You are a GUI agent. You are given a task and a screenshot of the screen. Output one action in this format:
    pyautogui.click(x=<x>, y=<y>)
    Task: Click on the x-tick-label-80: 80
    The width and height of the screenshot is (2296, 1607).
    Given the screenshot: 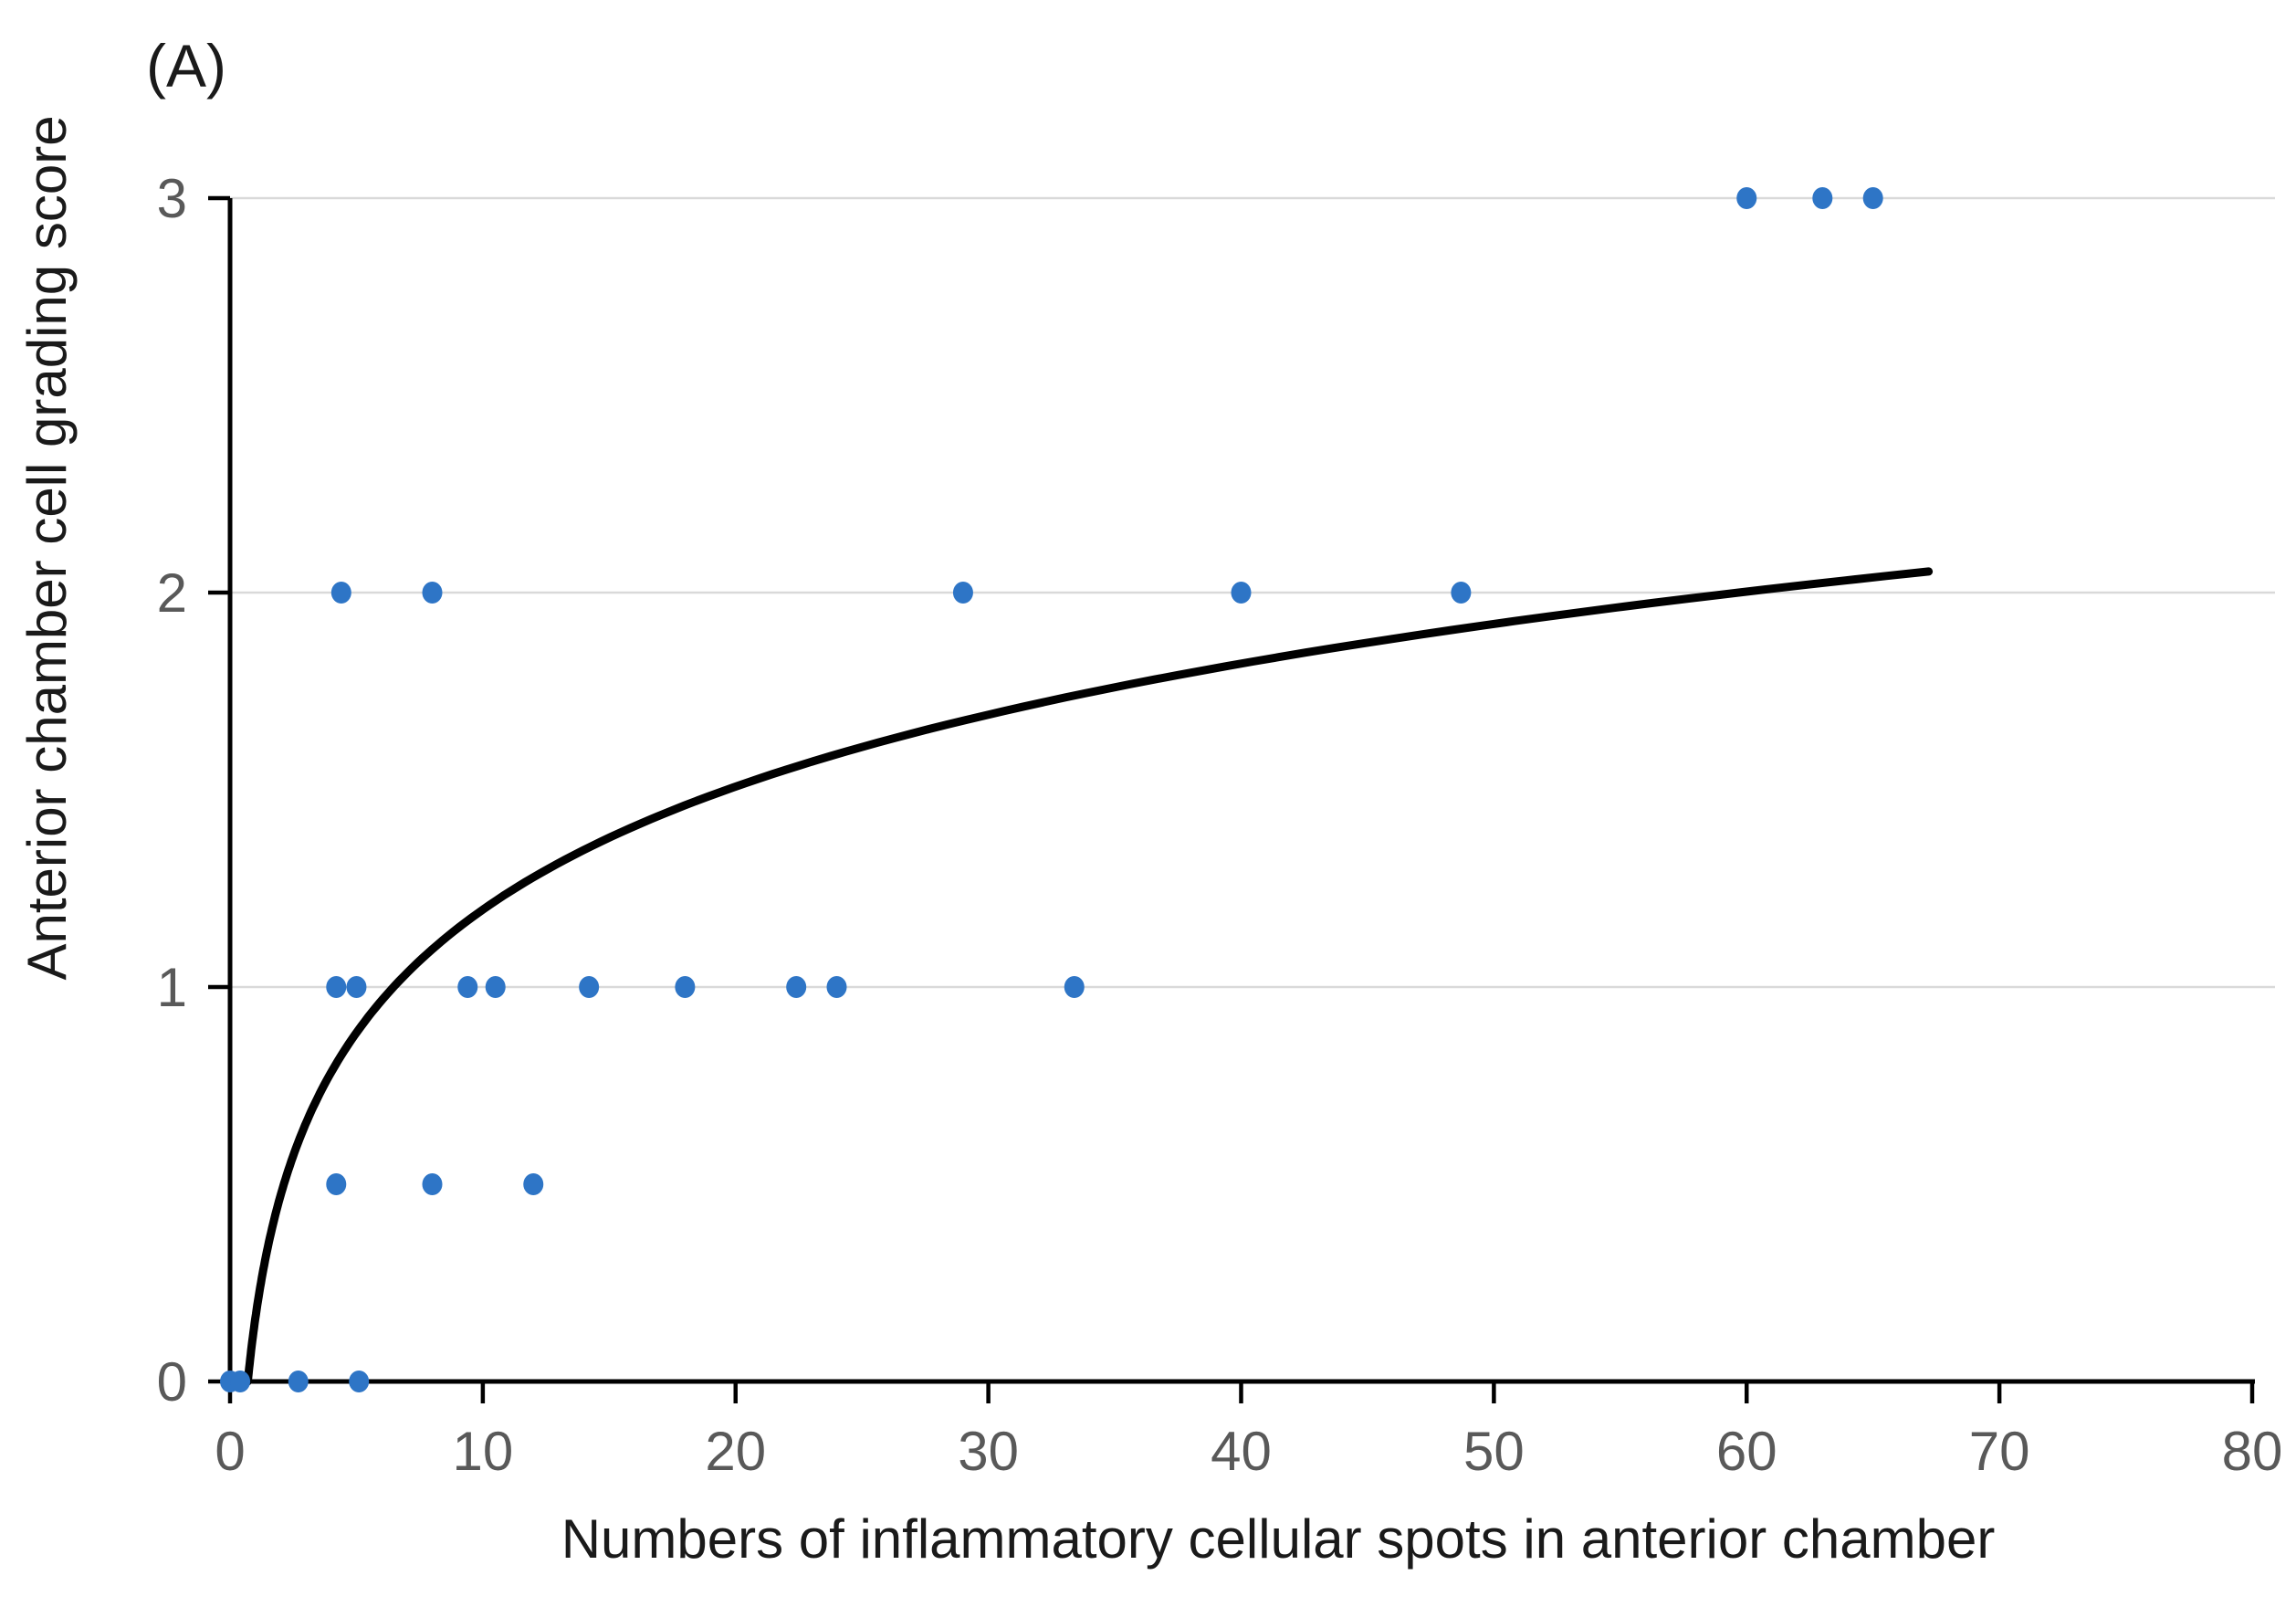 What is the action you would take?
    pyautogui.click(x=2252, y=1451)
    